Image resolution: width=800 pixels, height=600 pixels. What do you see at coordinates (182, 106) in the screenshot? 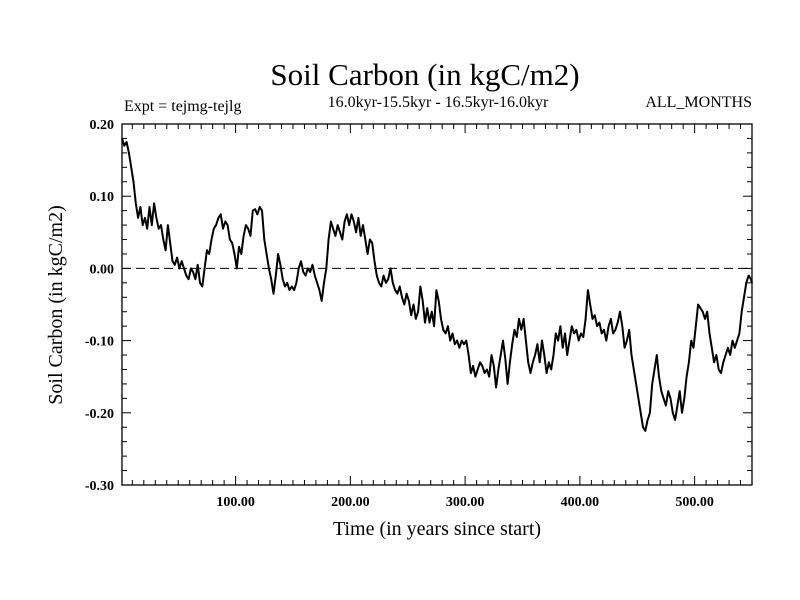
I see `experiment-label: Expt = tejmg-tejlg` at bounding box center [182, 106].